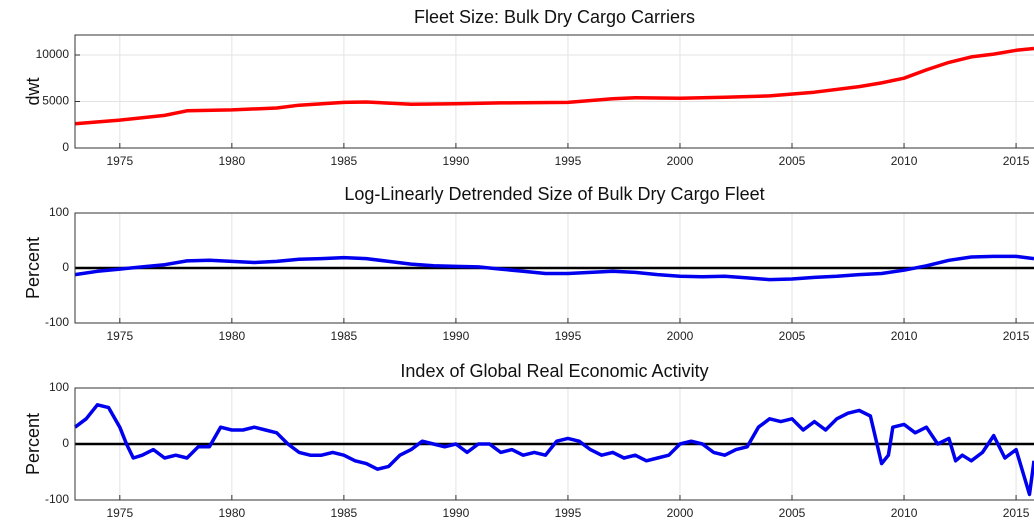  Describe the element at coordinates (55, 101) in the screenshot. I see `y-tick-label: 5000` at that location.